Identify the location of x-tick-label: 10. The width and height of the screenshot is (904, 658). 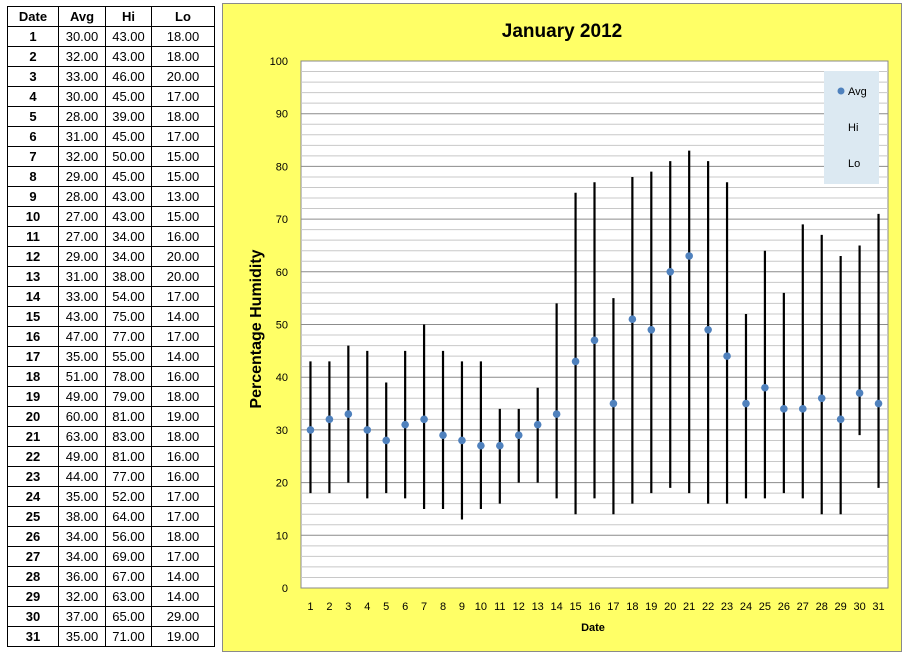
(481, 607).